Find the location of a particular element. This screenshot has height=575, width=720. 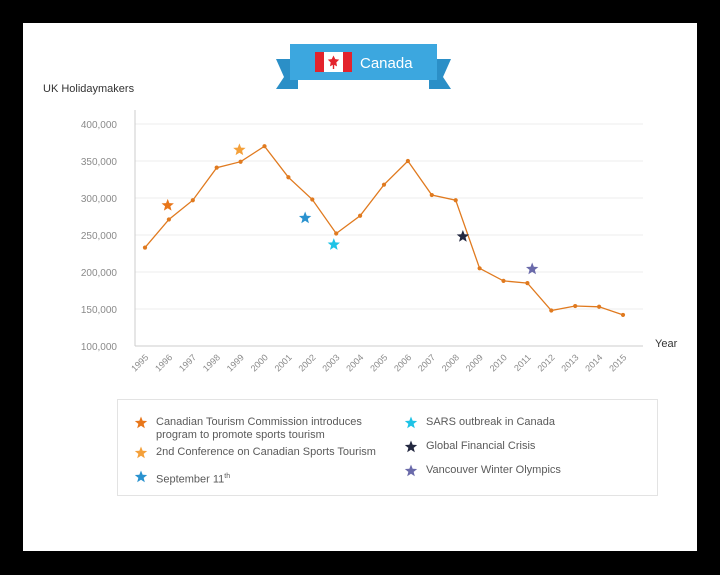

x-tick-label: 2009 is located at coordinates (474, 362).